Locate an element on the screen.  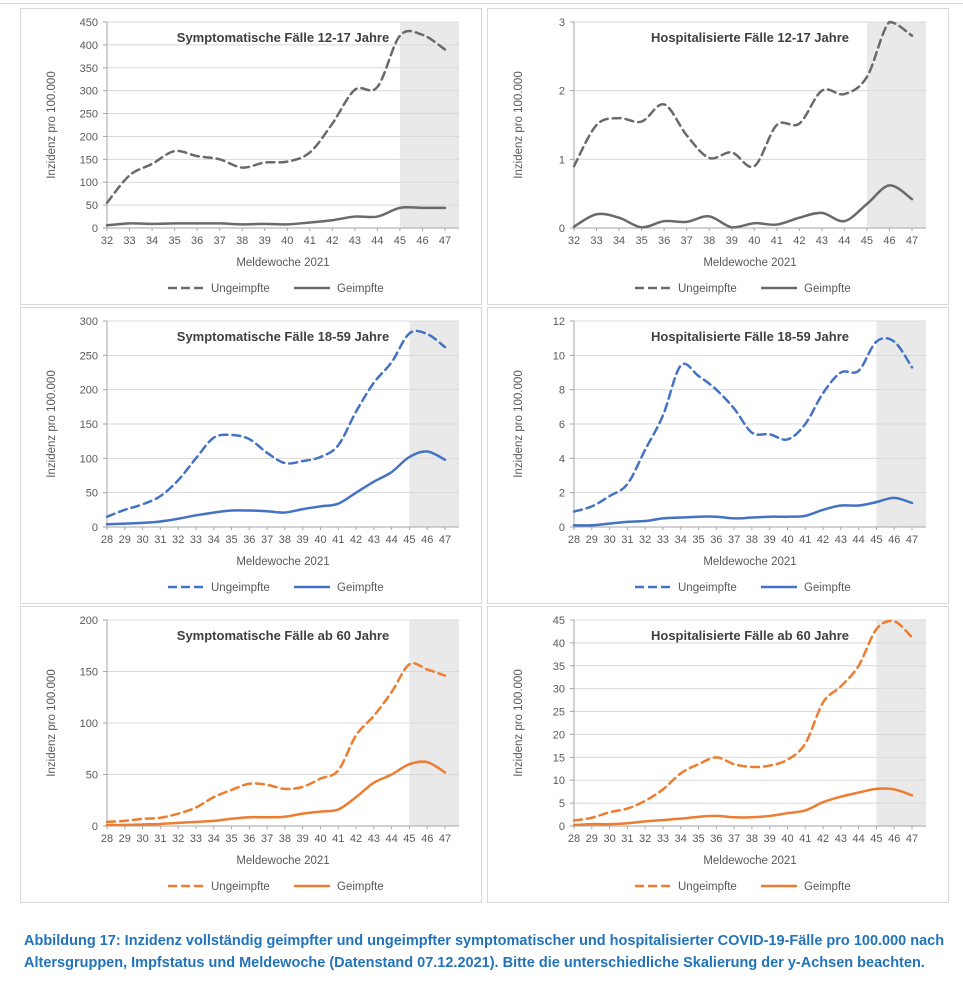
y-tick-label: 100 is located at coordinates (89, 459).